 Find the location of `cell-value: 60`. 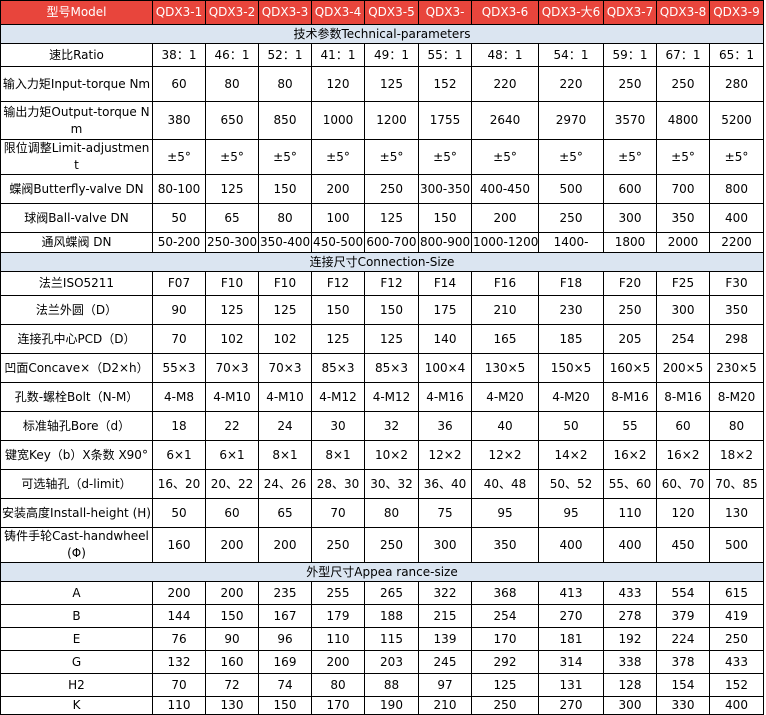

cell-value: 60 is located at coordinates (179, 84).